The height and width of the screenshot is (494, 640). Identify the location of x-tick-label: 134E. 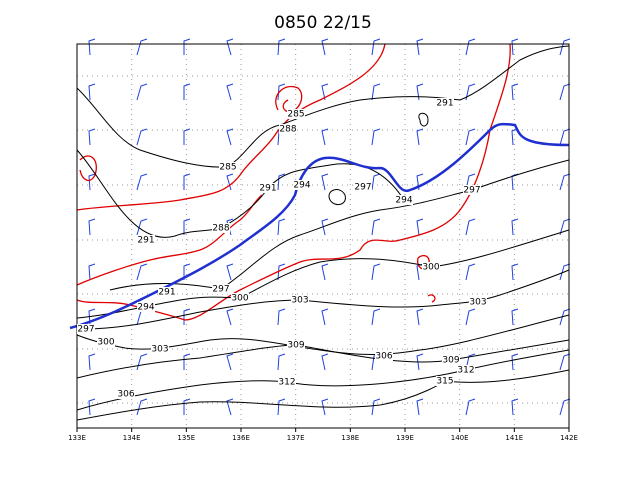
(132, 438).